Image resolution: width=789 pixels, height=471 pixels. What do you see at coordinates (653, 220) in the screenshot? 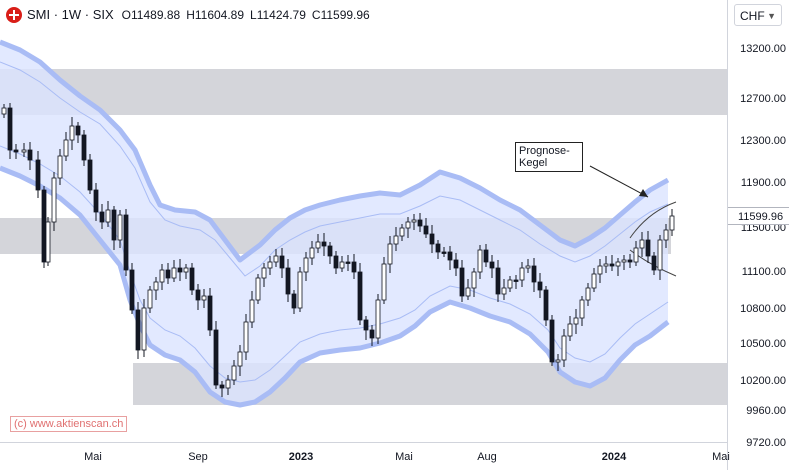
I see `forecast-cone-upper` at bounding box center [653, 220].